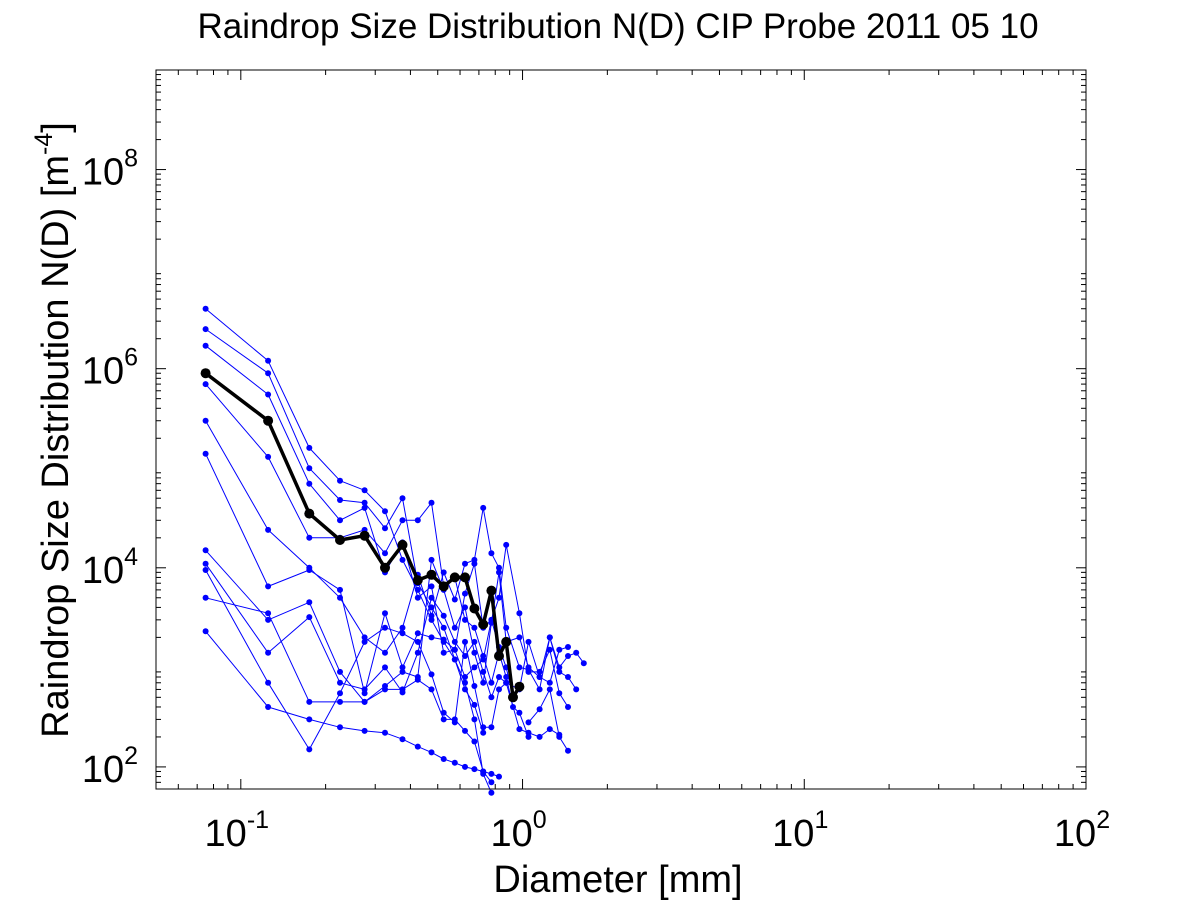 Image resolution: width=1200 pixels, height=905 pixels. Describe the element at coordinates (110, 368) in the screenshot. I see `y-tick-label: 10⁶` at that location.